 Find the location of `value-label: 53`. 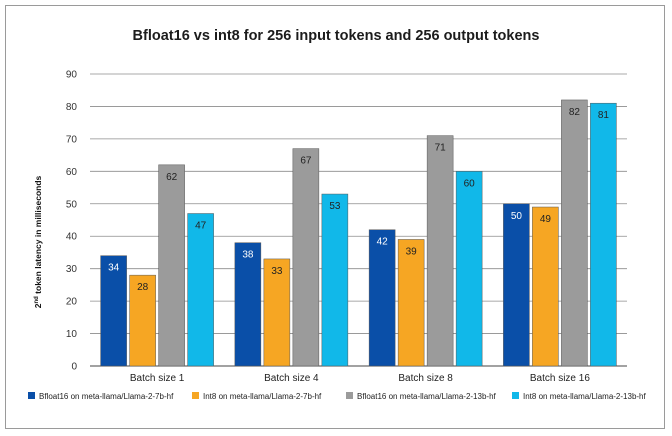

value-label: 53 is located at coordinates (335, 206).